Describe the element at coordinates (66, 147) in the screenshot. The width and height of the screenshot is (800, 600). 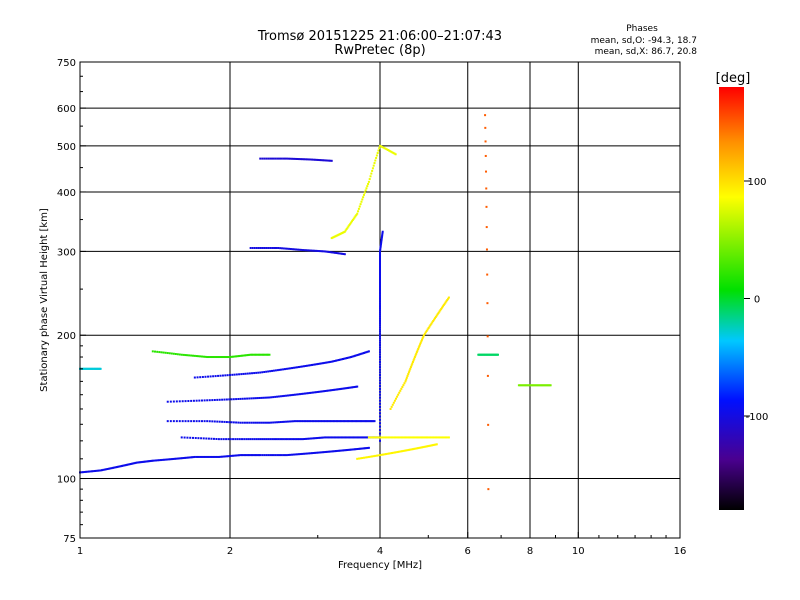
I see `y-tick-label: 500` at that location.